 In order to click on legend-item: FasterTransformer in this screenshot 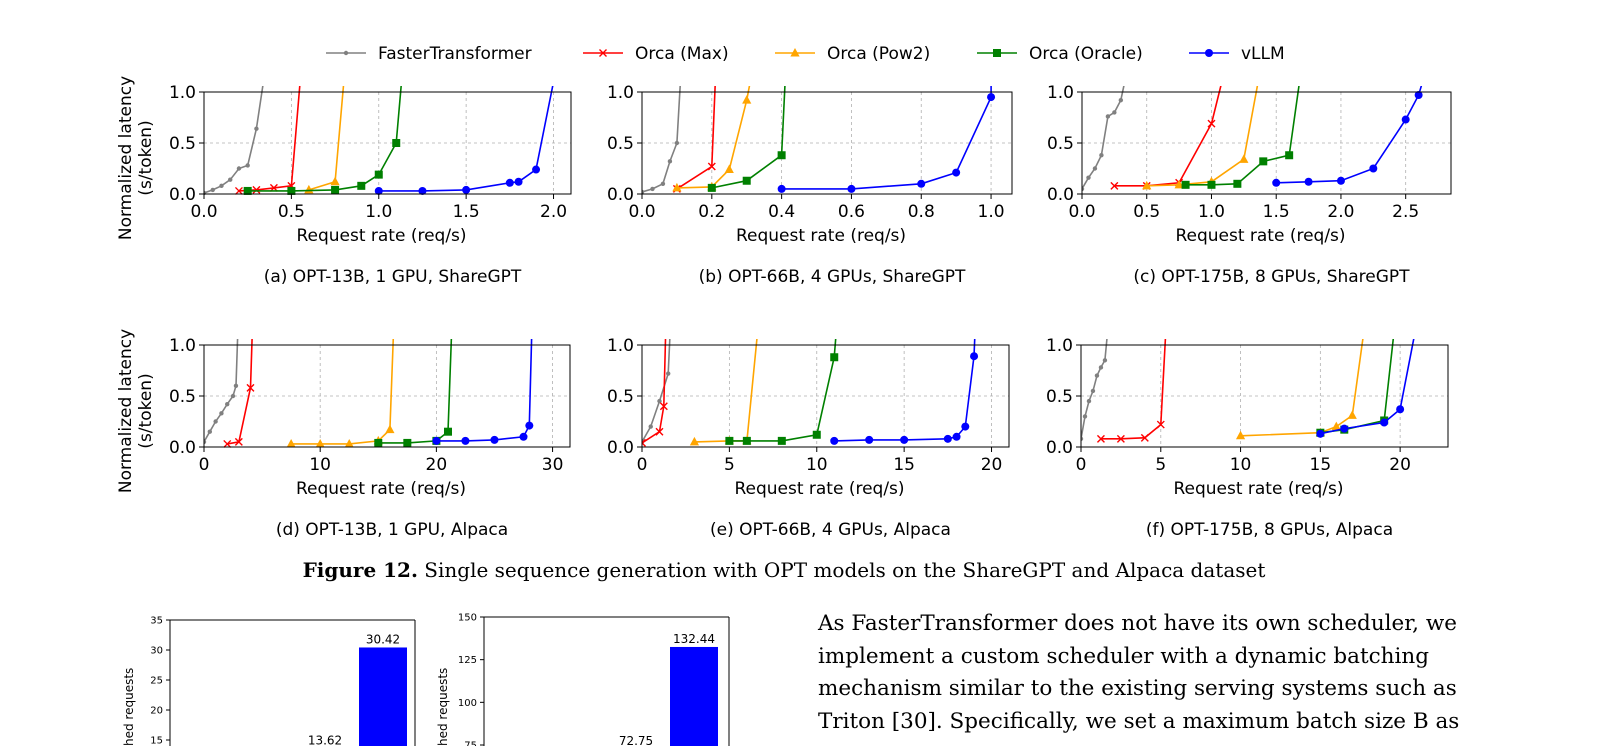, I will do `click(429, 54)`.